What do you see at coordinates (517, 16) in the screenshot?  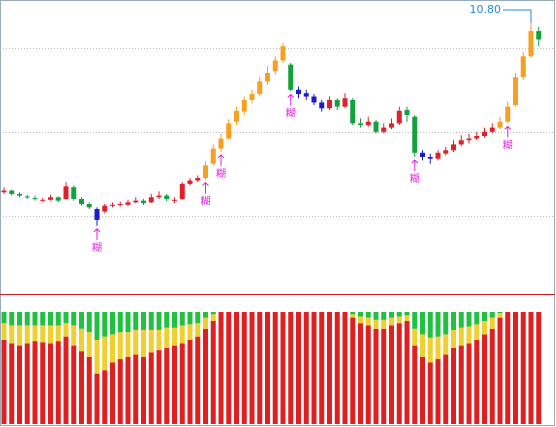 I see `price-leader` at bounding box center [517, 16].